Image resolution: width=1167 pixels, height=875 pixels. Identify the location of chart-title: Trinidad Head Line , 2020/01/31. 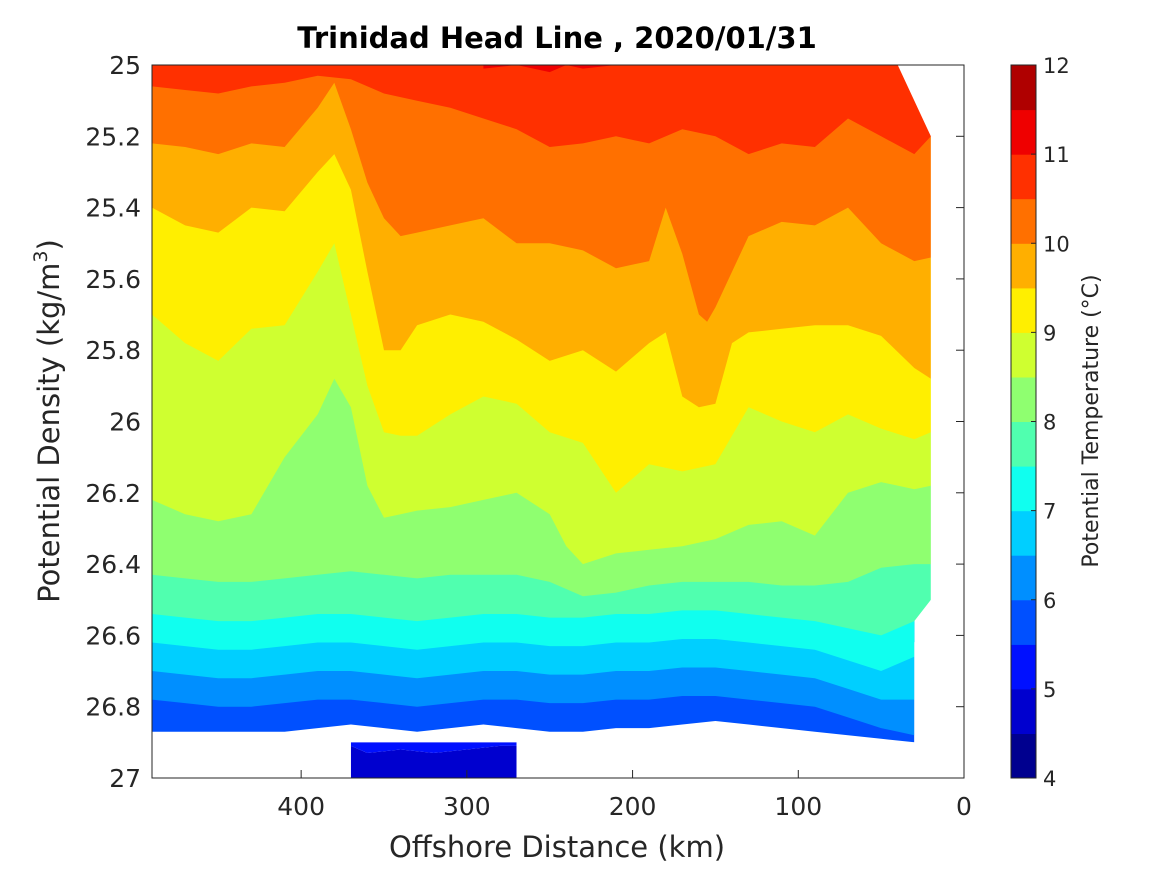
(557, 38).